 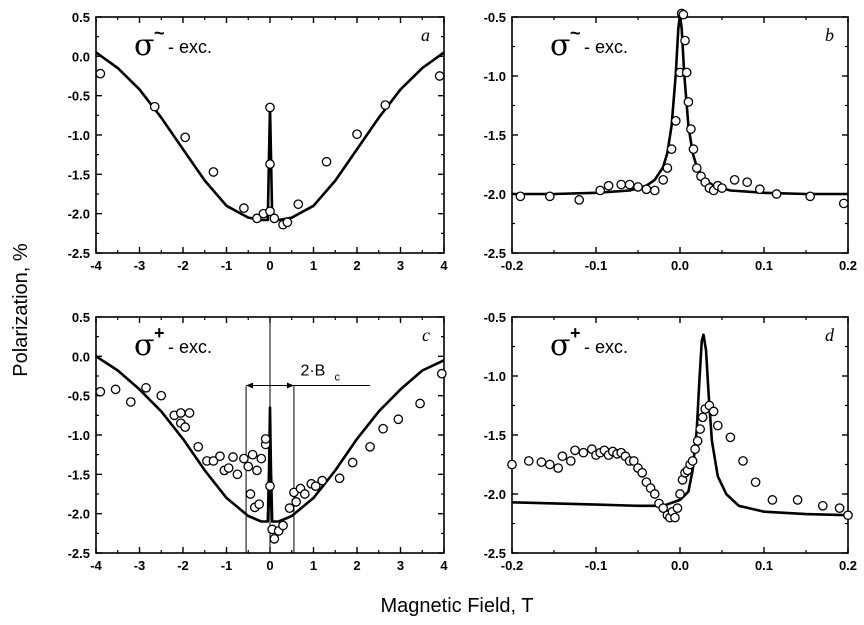 What do you see at coordinates (81, 17) in the screenshot?
I see `y-tick-label: 0.5` at bounding box center [81, 17].